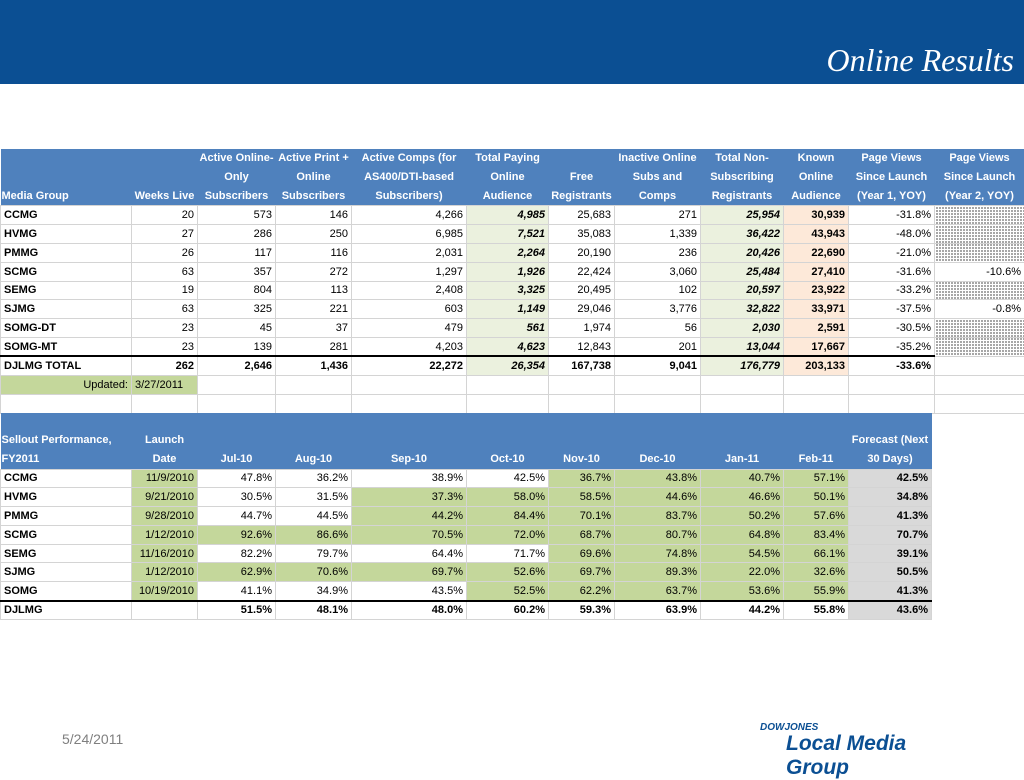 The width and height of the screenshot is (1024, 780). I want to click on logo-main-text: Local Media Group, so click(878, 756).